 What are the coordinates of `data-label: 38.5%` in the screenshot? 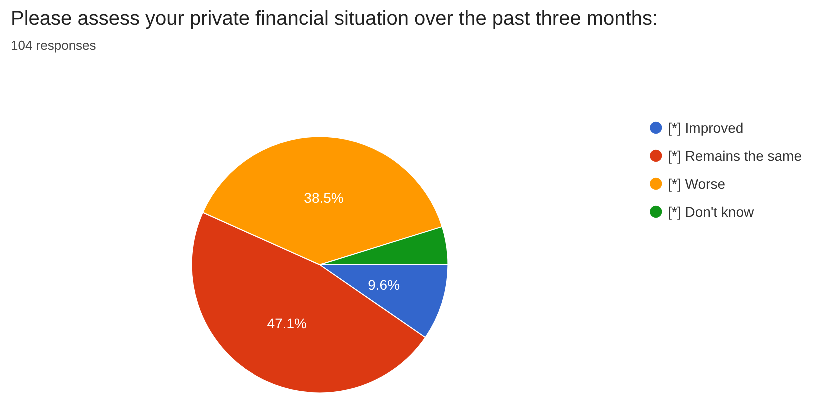 It's located at (324, 198).